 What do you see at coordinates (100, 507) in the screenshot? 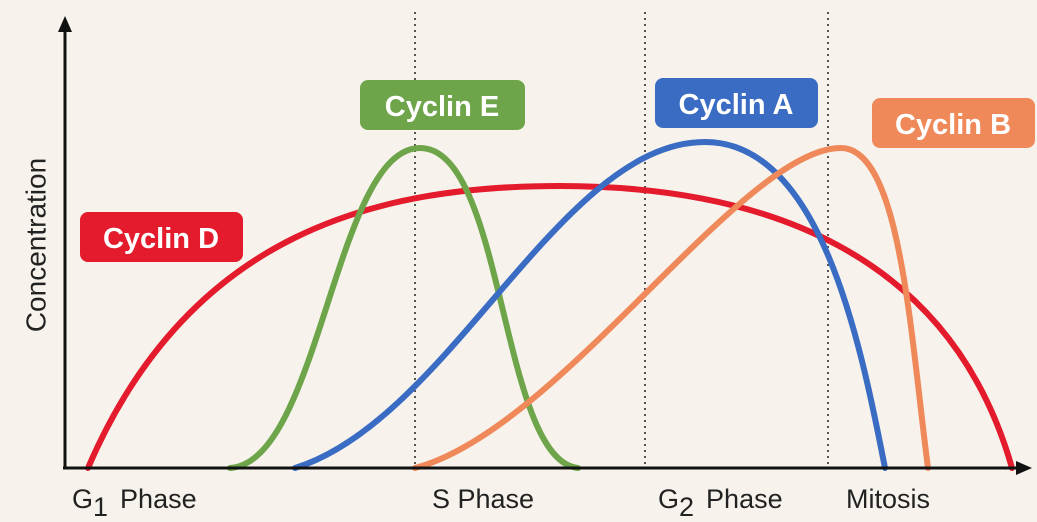
I see `phase-subscript: 1` at bounding box center [100, 507].